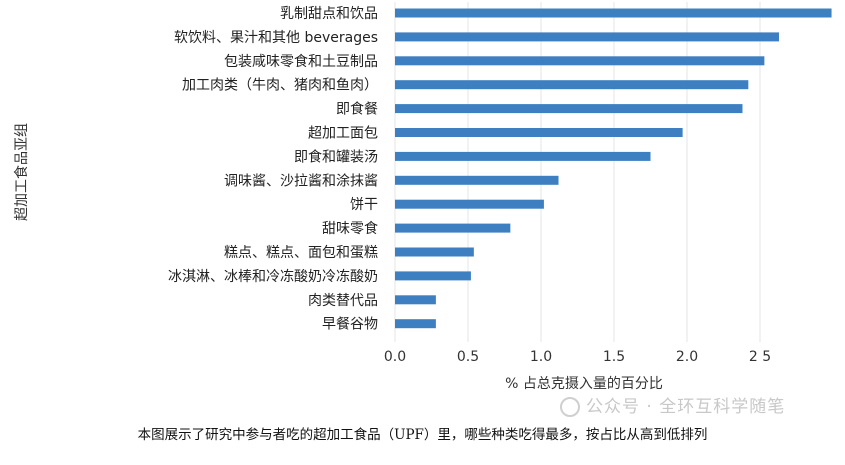  Describe the element at coordinates (686, 407) in the screenshot. I see `watermark-text: 公众号 · 全环互科学随笔` at that location.